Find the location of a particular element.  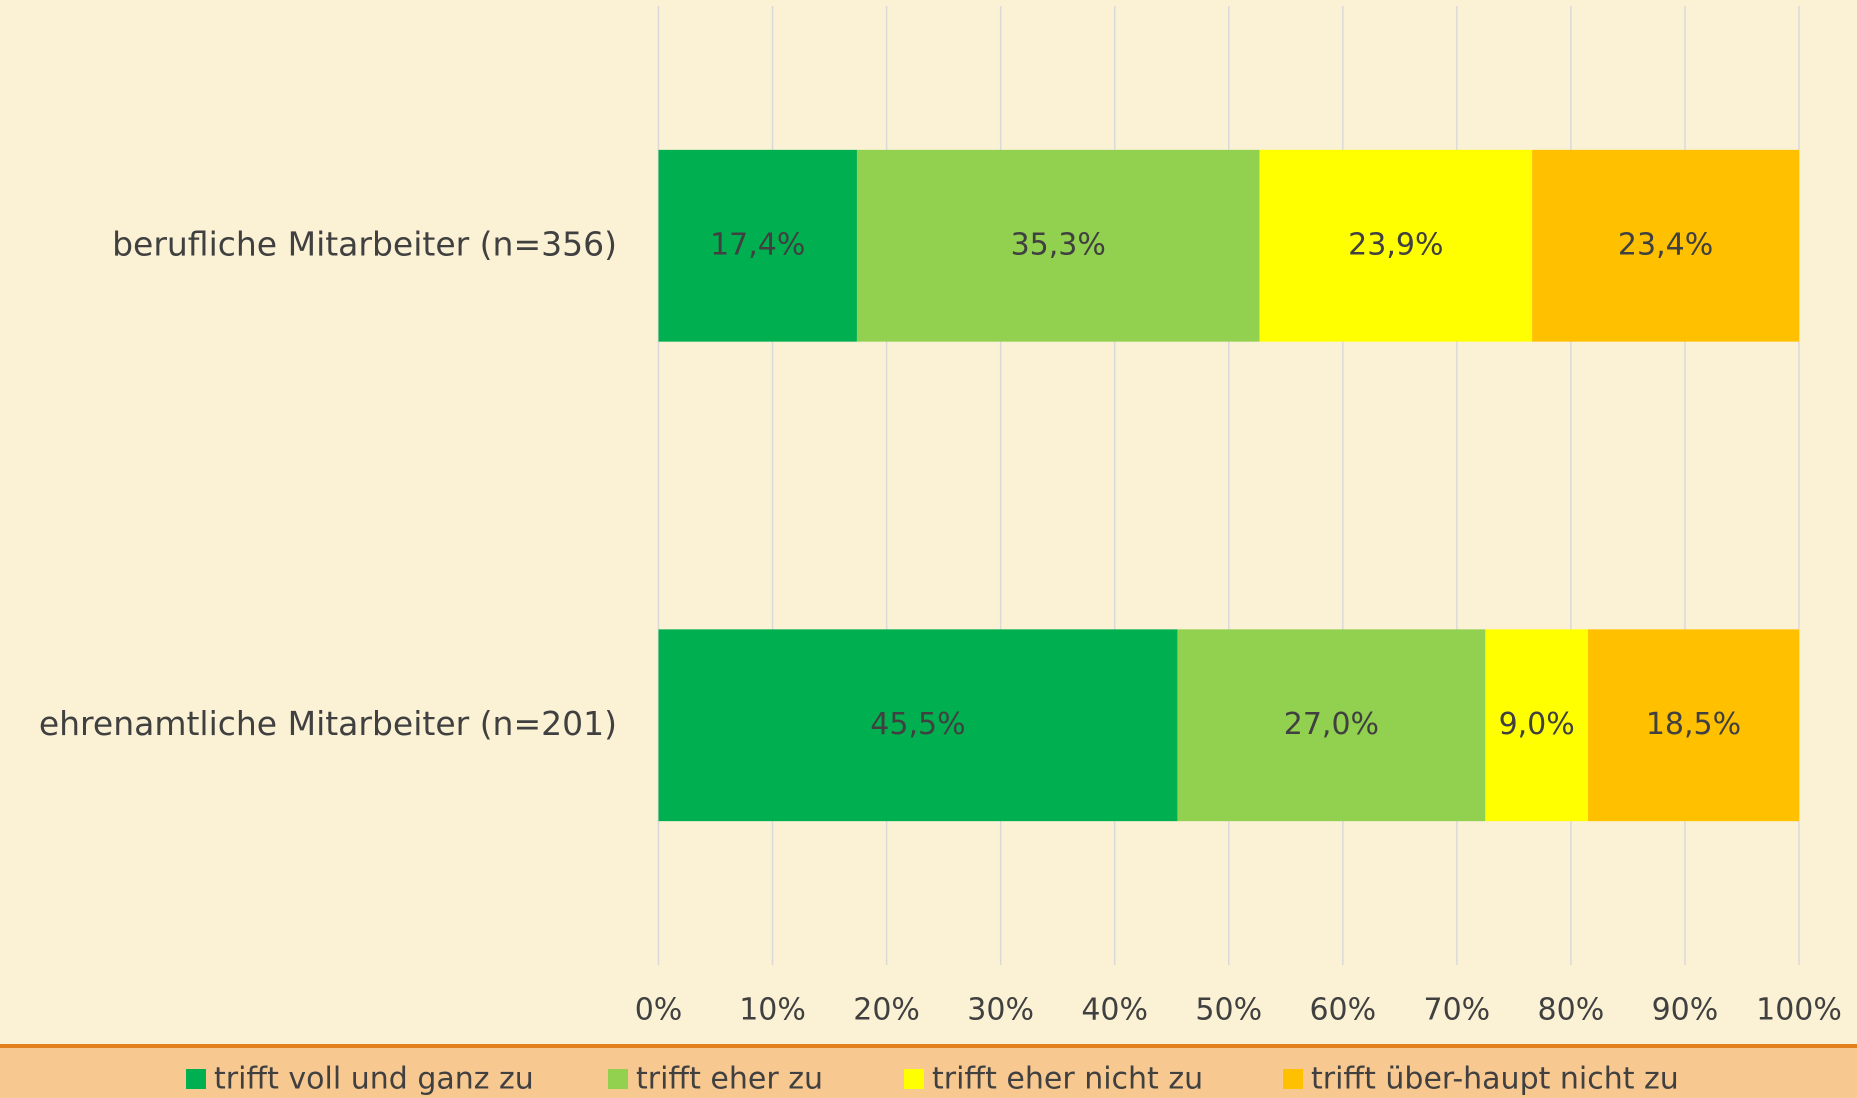

data-label: 17,4% is located at coordinates (757, 244).